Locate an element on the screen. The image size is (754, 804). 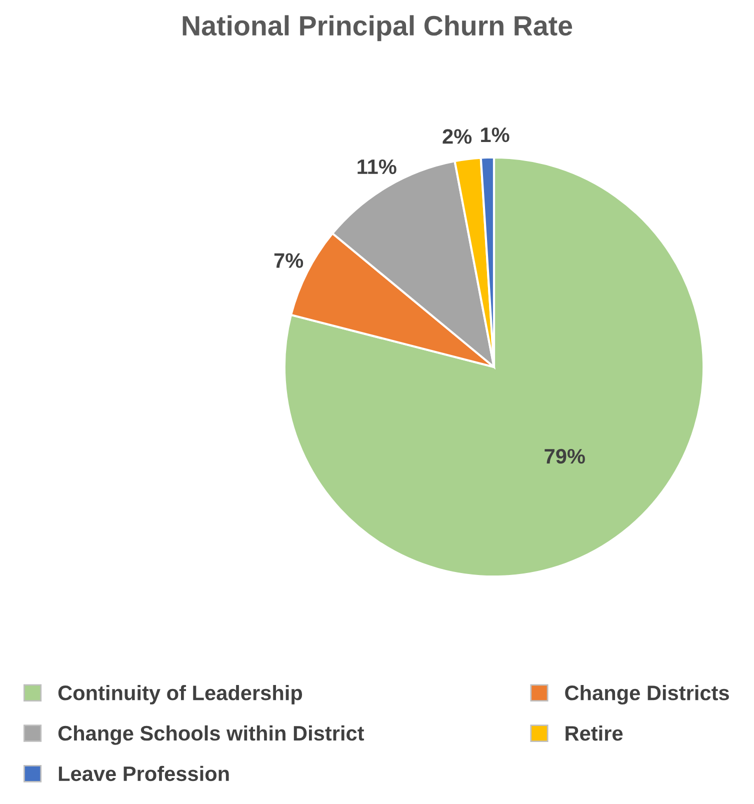
data-label: 11% is located at coordinates (377, 166).